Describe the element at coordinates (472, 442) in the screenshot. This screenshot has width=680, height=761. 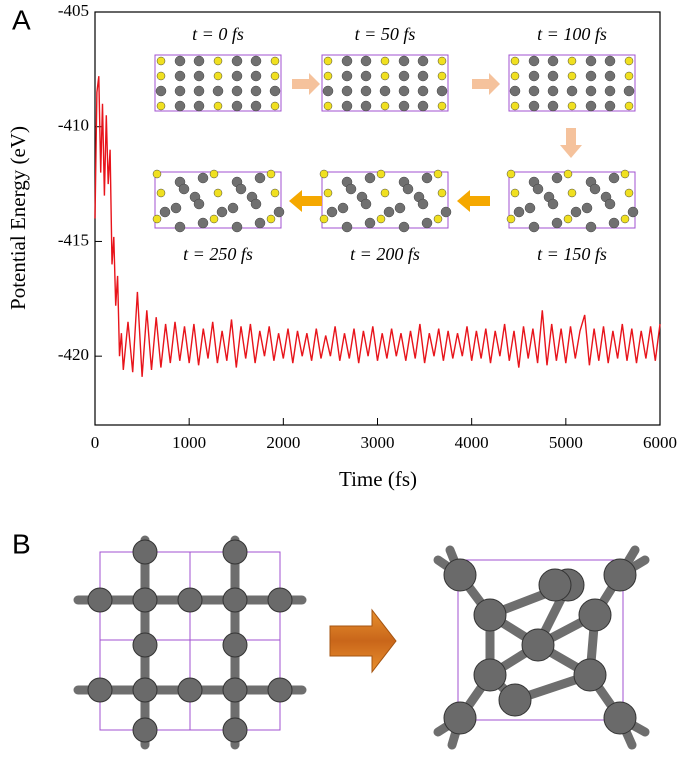
I see `x-tick-label: 4000` at that location.